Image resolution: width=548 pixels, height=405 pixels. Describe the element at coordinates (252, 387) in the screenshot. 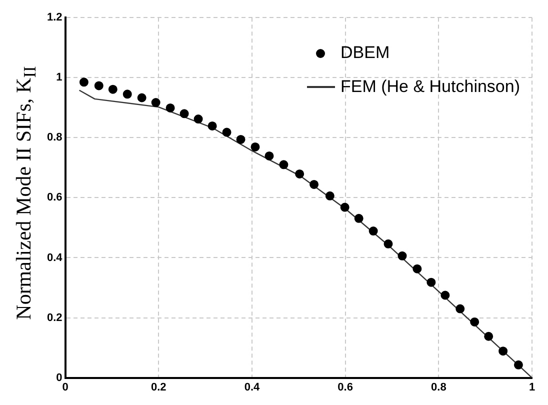

I see `x-tick-label: 0.4` at that location.